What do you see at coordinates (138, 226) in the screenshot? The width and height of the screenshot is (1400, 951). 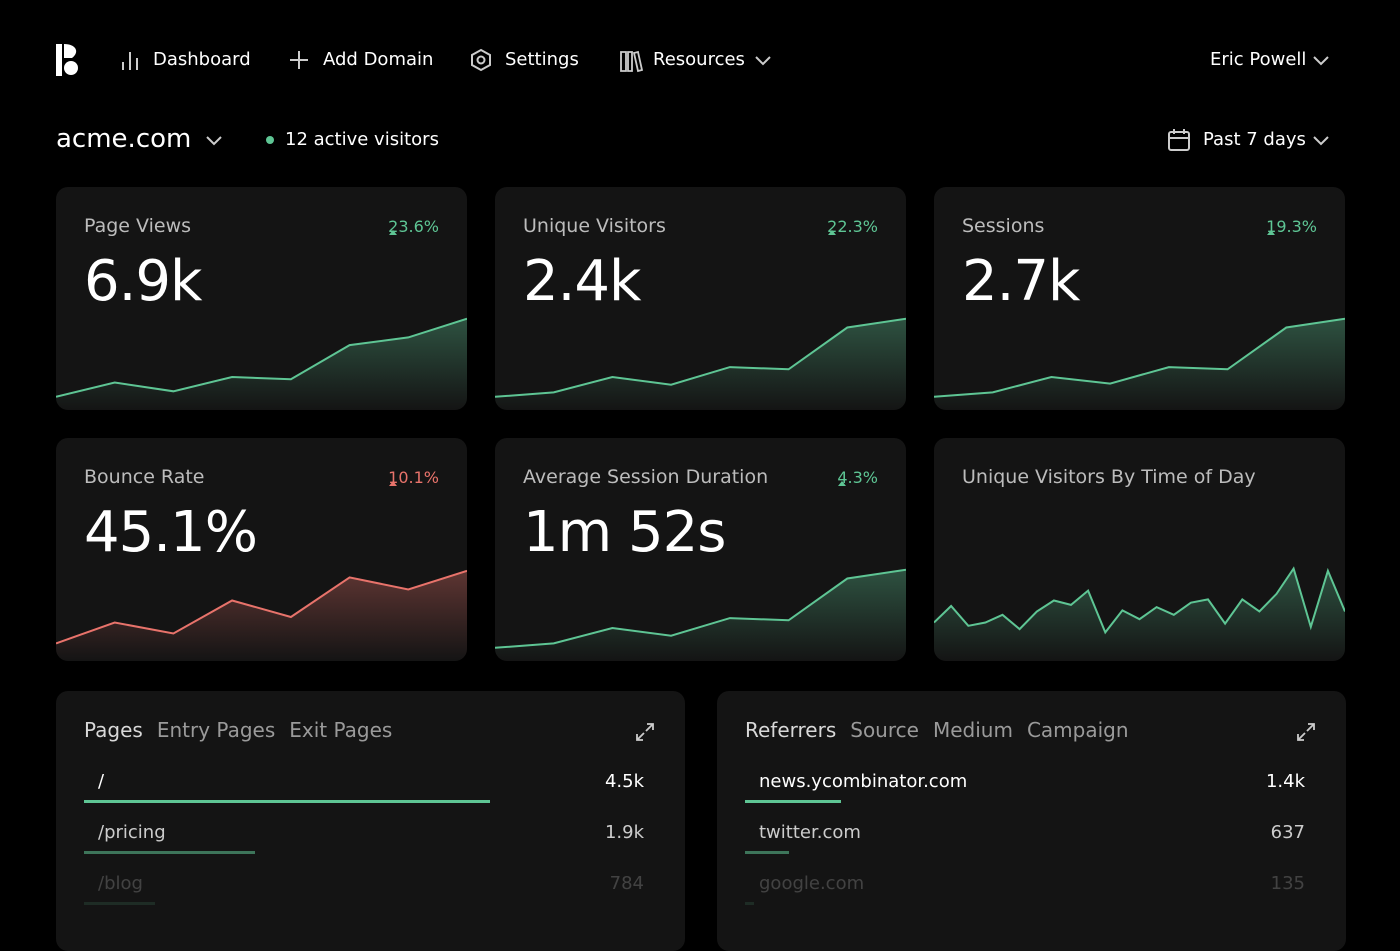 I see `card-title: Page Views` at bounding box center [138, 226].